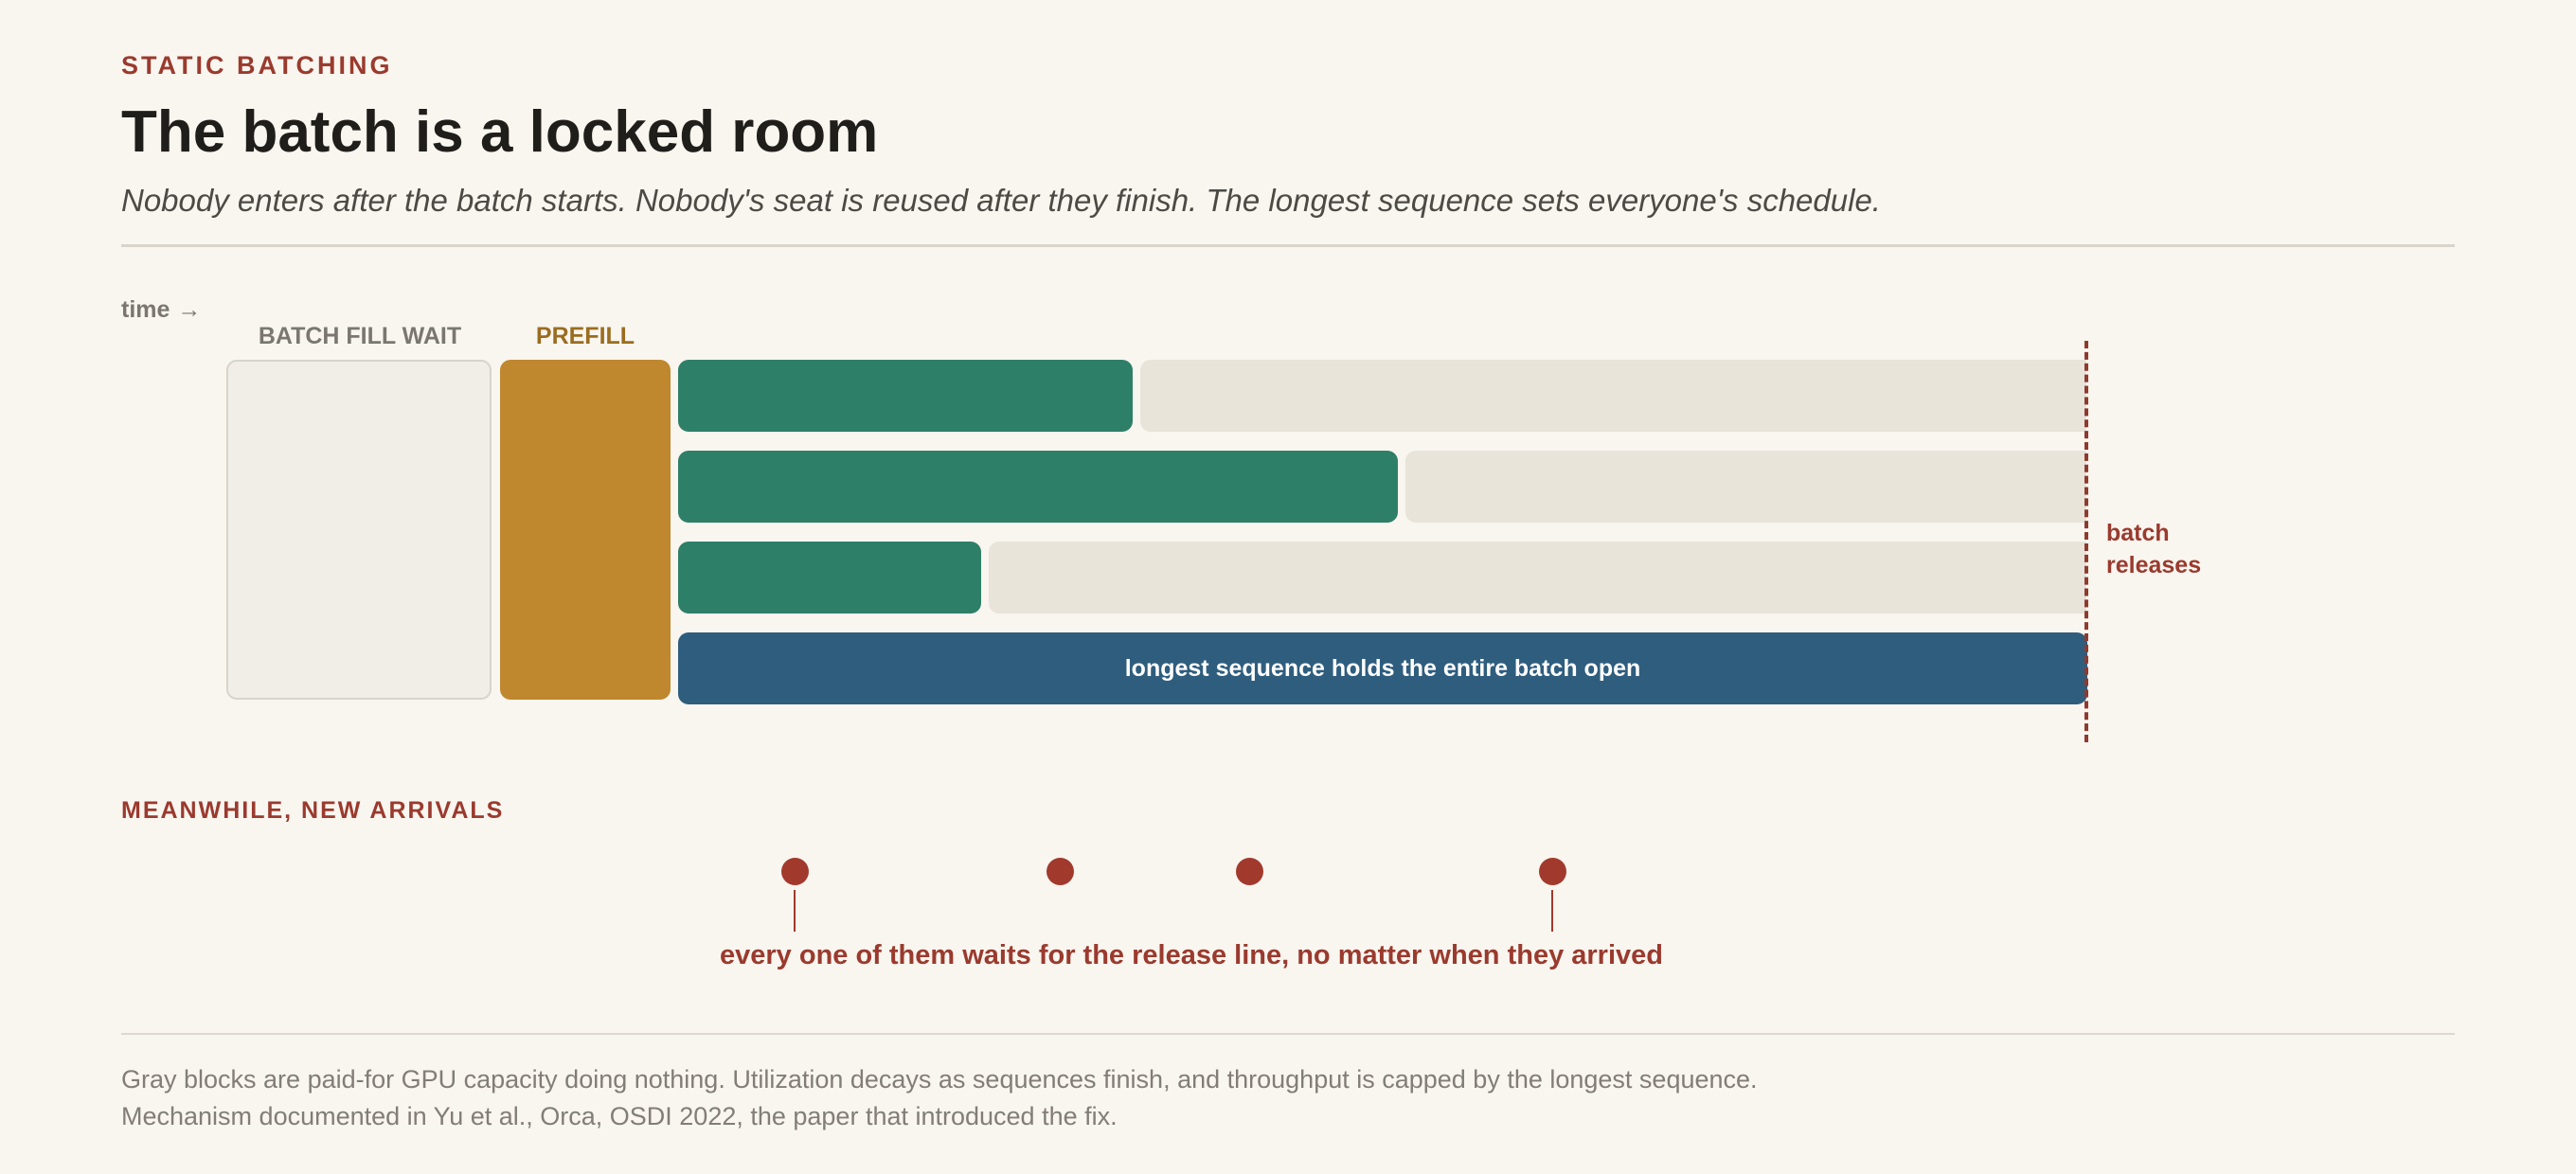  Describe the element at coordinates (1288, 245) in the screenshot. I see `header-divider` at that location.